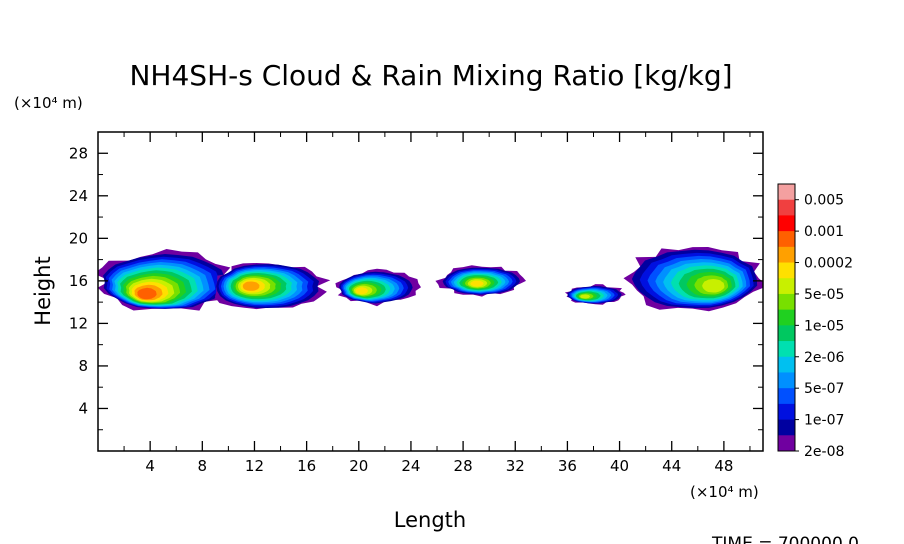 The image size is (904, 544). I want to click on colorbar-frame, so click(786, 317).